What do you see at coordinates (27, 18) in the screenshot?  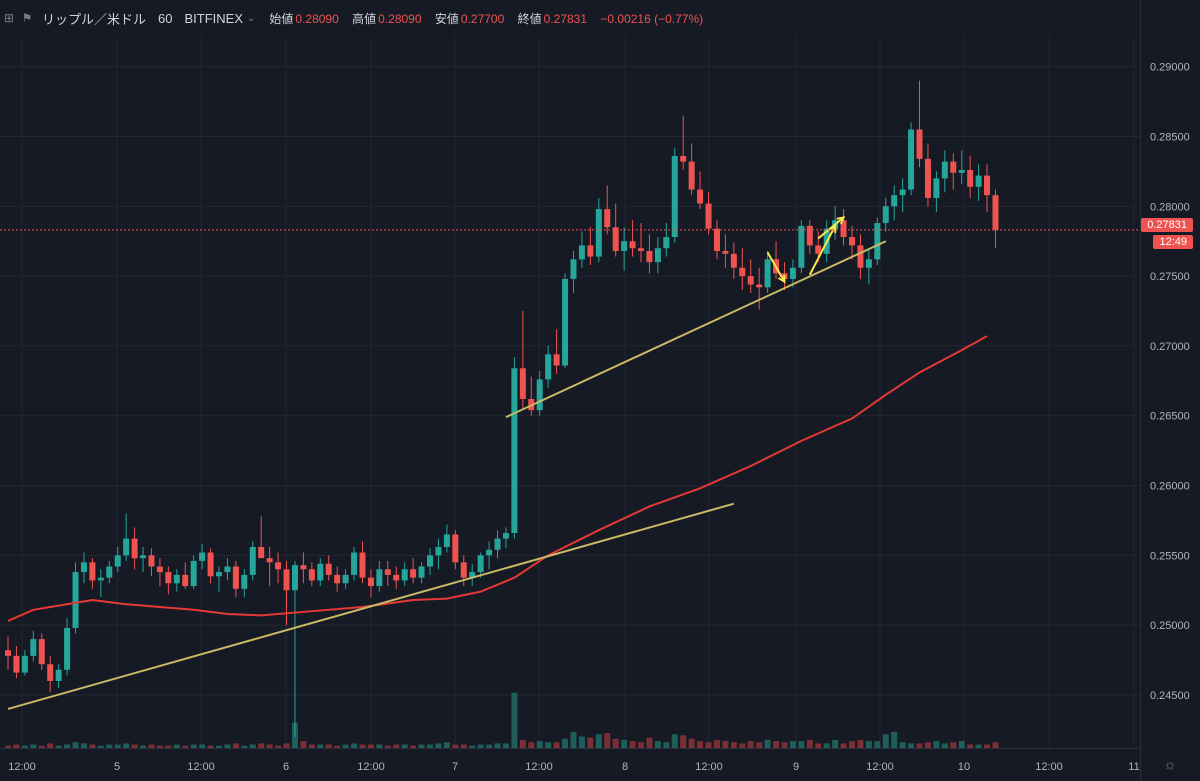 I see `flag-icon: ⚑` at bounding box center [27, 18].